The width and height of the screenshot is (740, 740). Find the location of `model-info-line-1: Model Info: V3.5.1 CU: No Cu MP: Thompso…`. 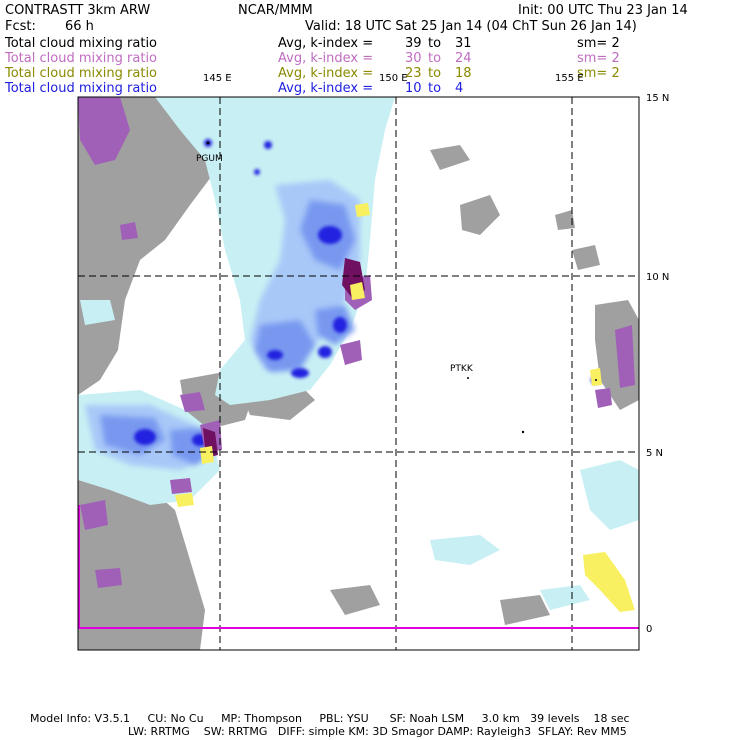

model-info-line-1: Model Info: V3.5.1 CU: No Cu MP: Thompso… is located at coordinates (330, 718).